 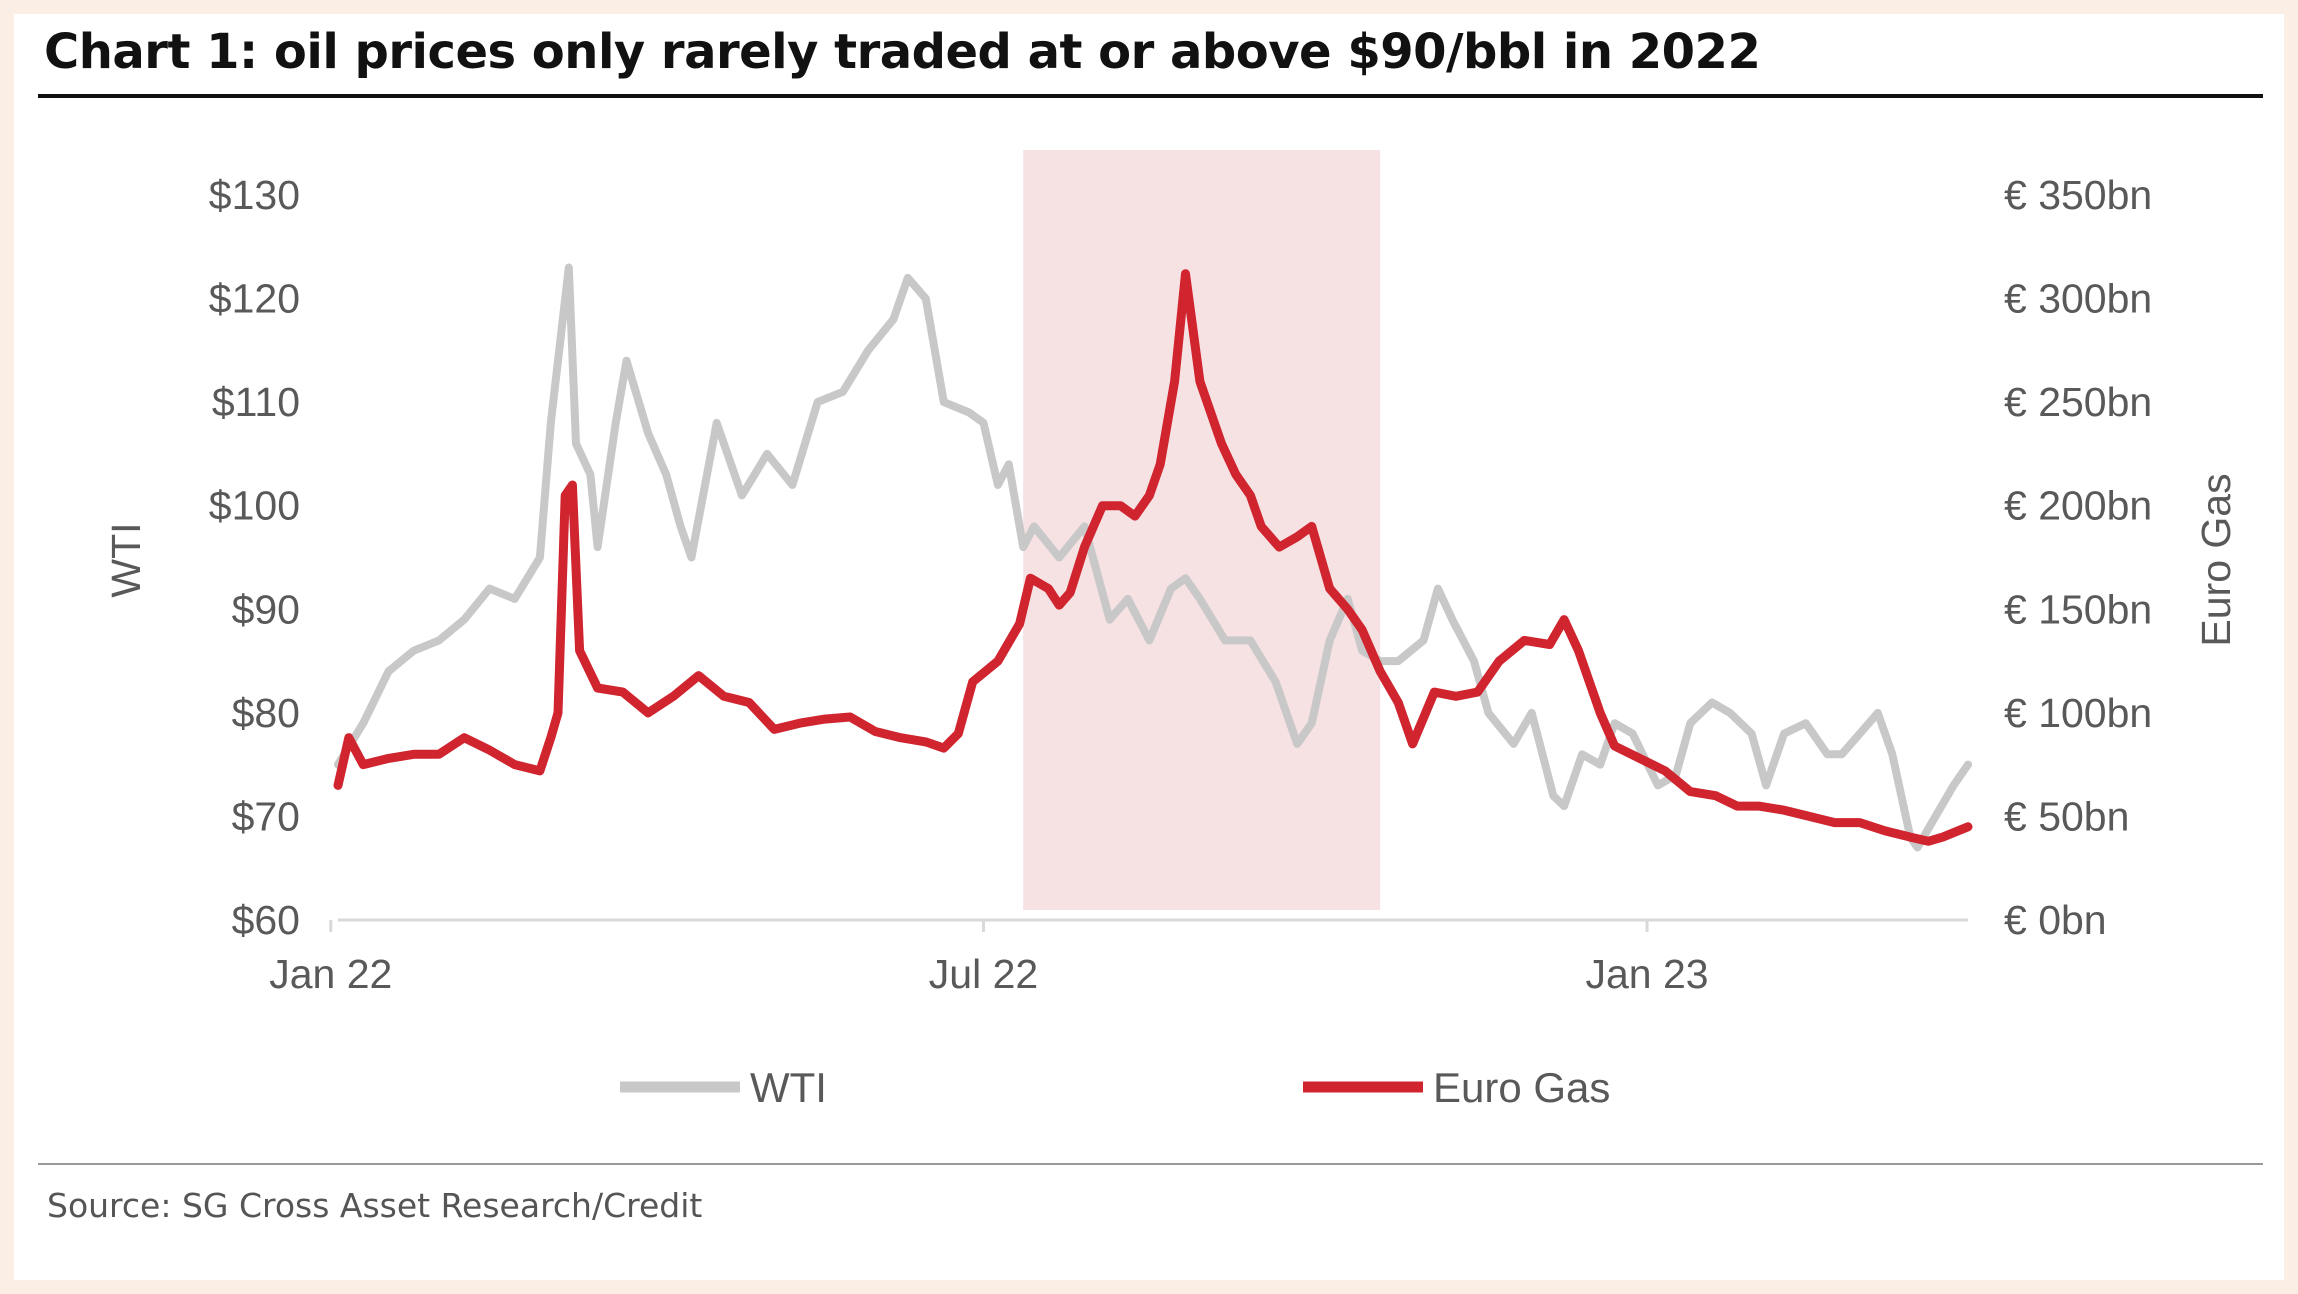 I want to click on y-left-tick-label: $120, so click(x=254, y=299).